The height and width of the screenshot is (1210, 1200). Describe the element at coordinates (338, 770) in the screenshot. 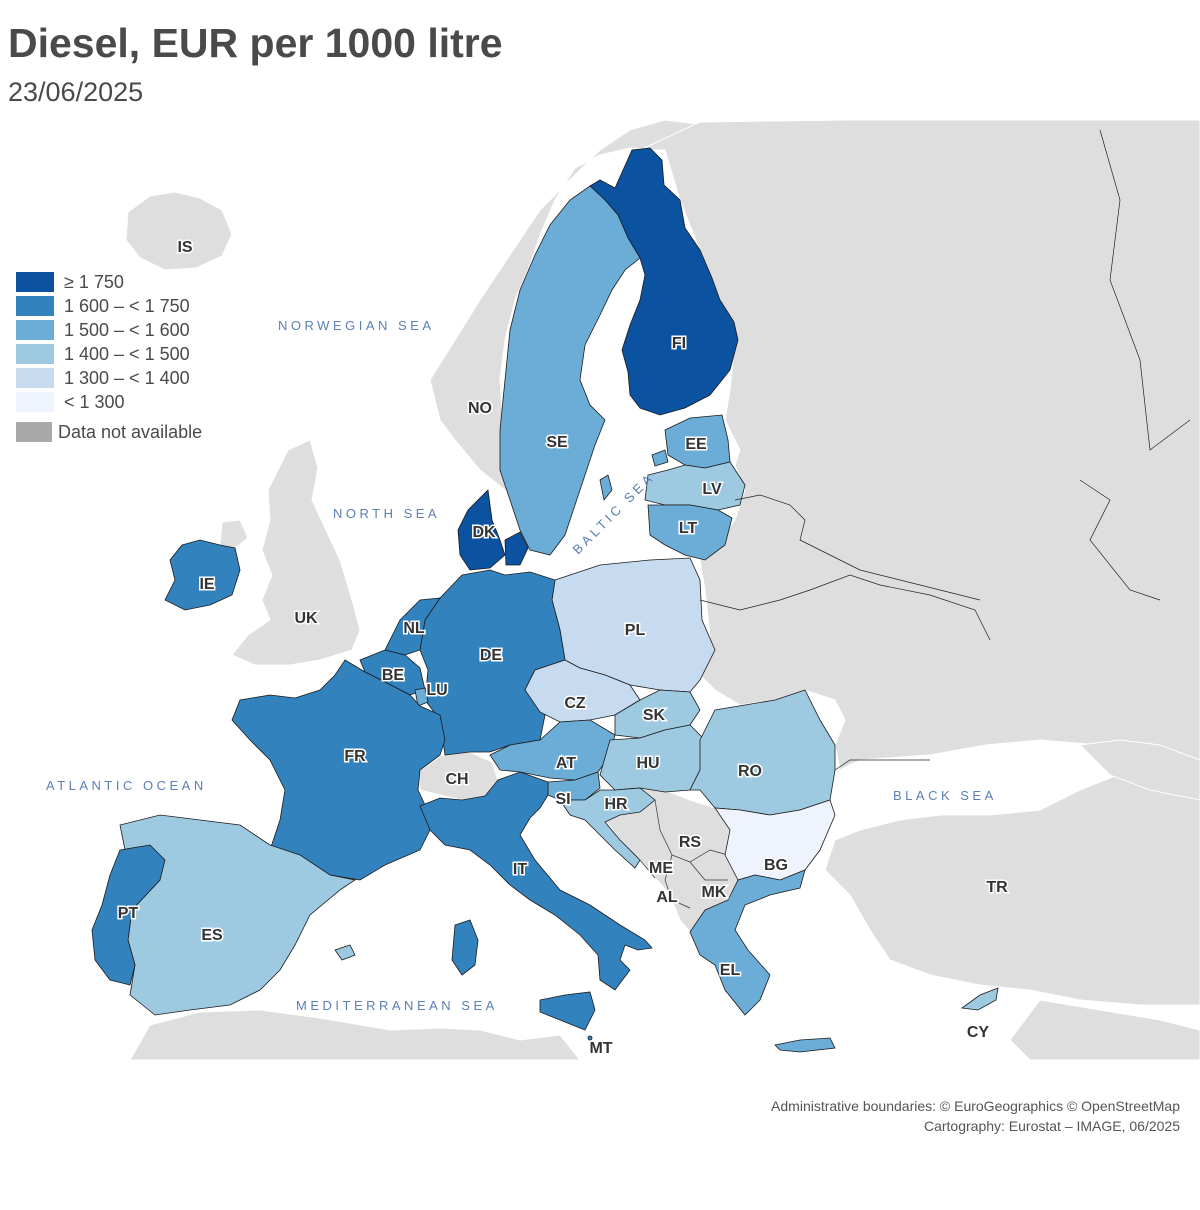

I see `country-FR` at that location.